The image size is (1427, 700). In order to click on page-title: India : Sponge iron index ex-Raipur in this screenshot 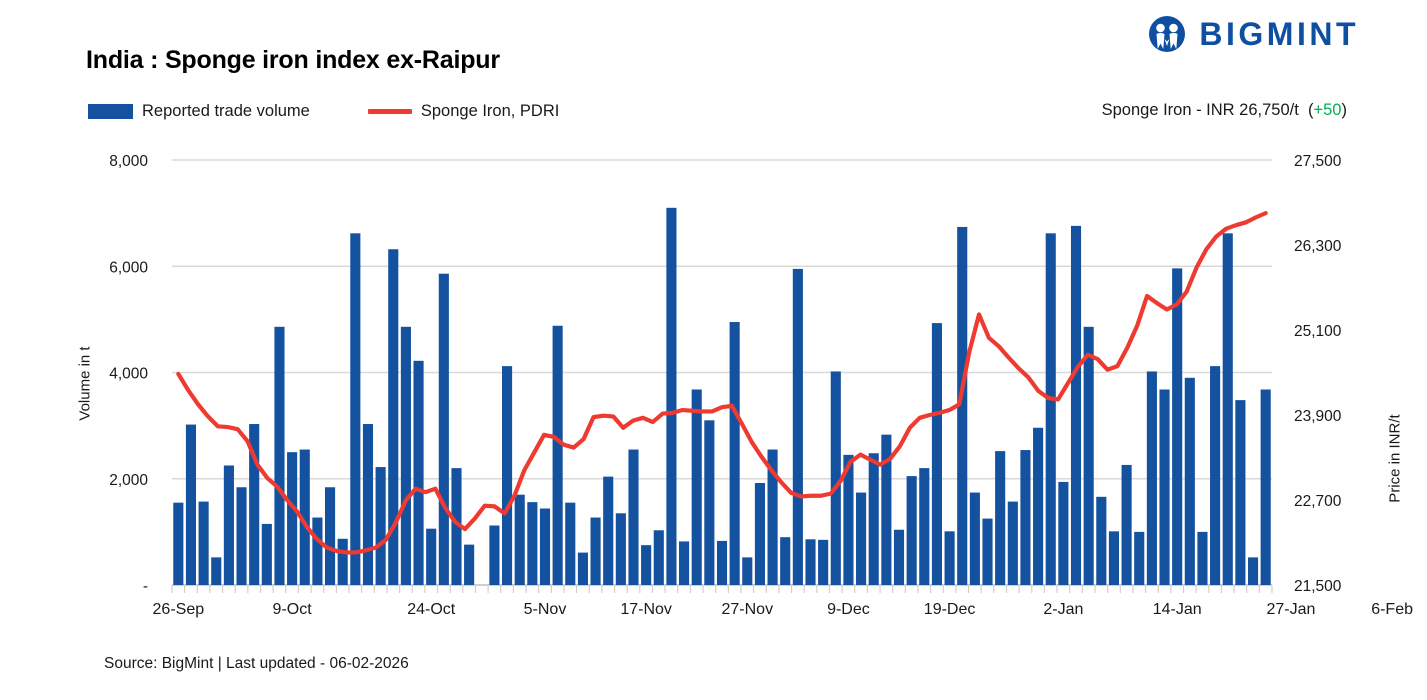, I will do `click(293, 60)`.